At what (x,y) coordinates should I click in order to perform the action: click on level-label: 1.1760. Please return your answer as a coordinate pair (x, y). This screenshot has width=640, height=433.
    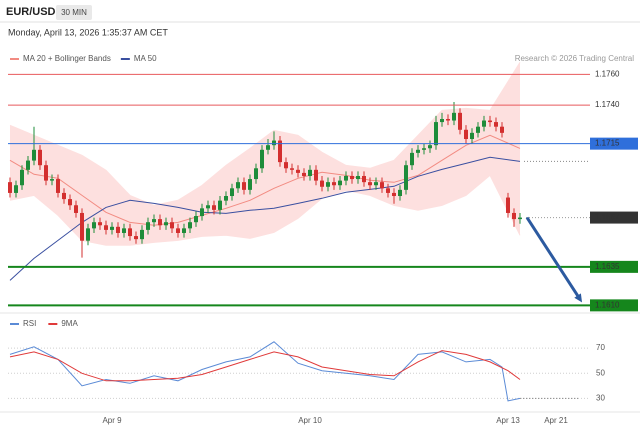
    Looking at the image, I should click on (607, 73).